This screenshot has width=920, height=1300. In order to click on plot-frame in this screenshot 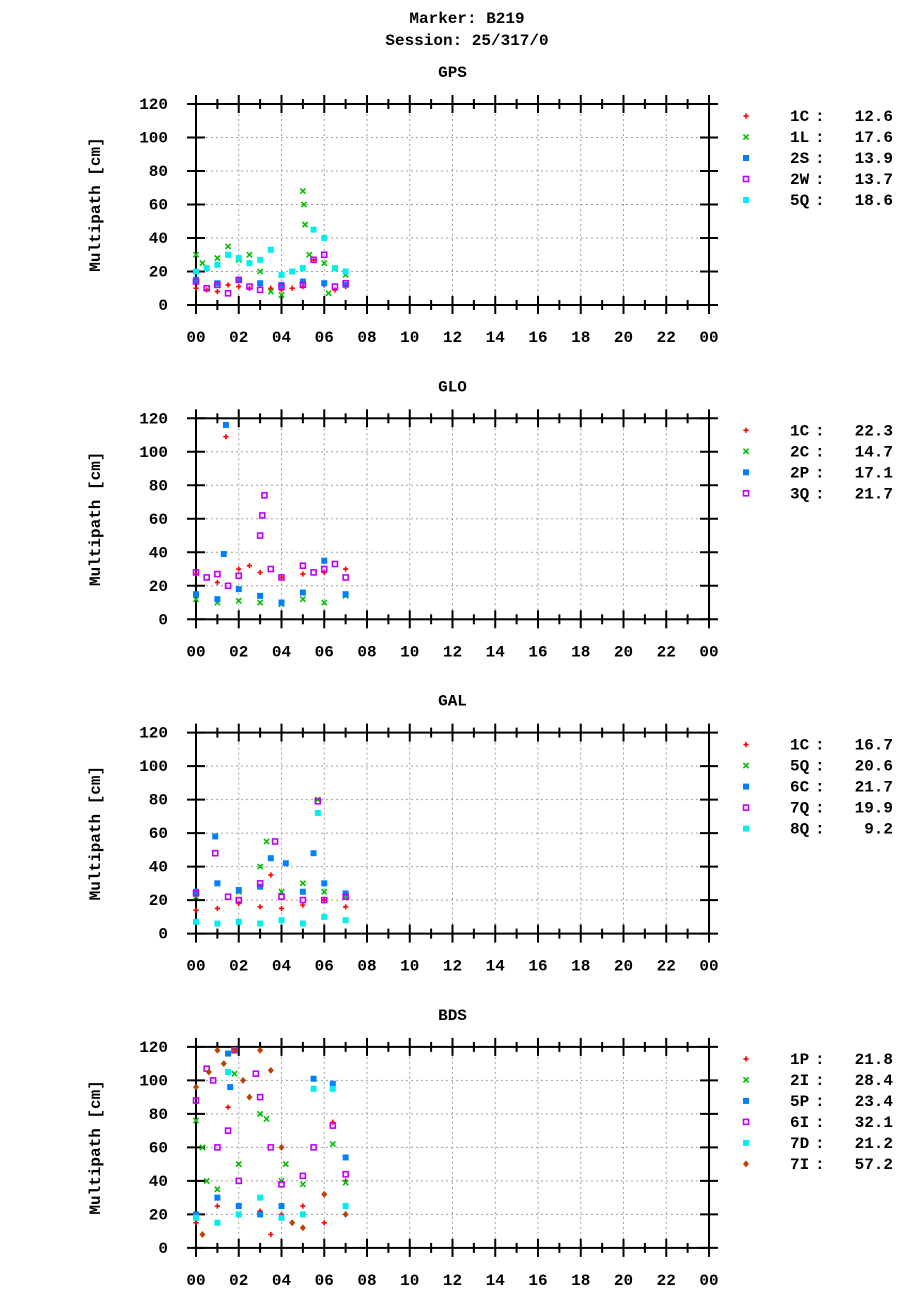, I will do `click(452, 1147)`.